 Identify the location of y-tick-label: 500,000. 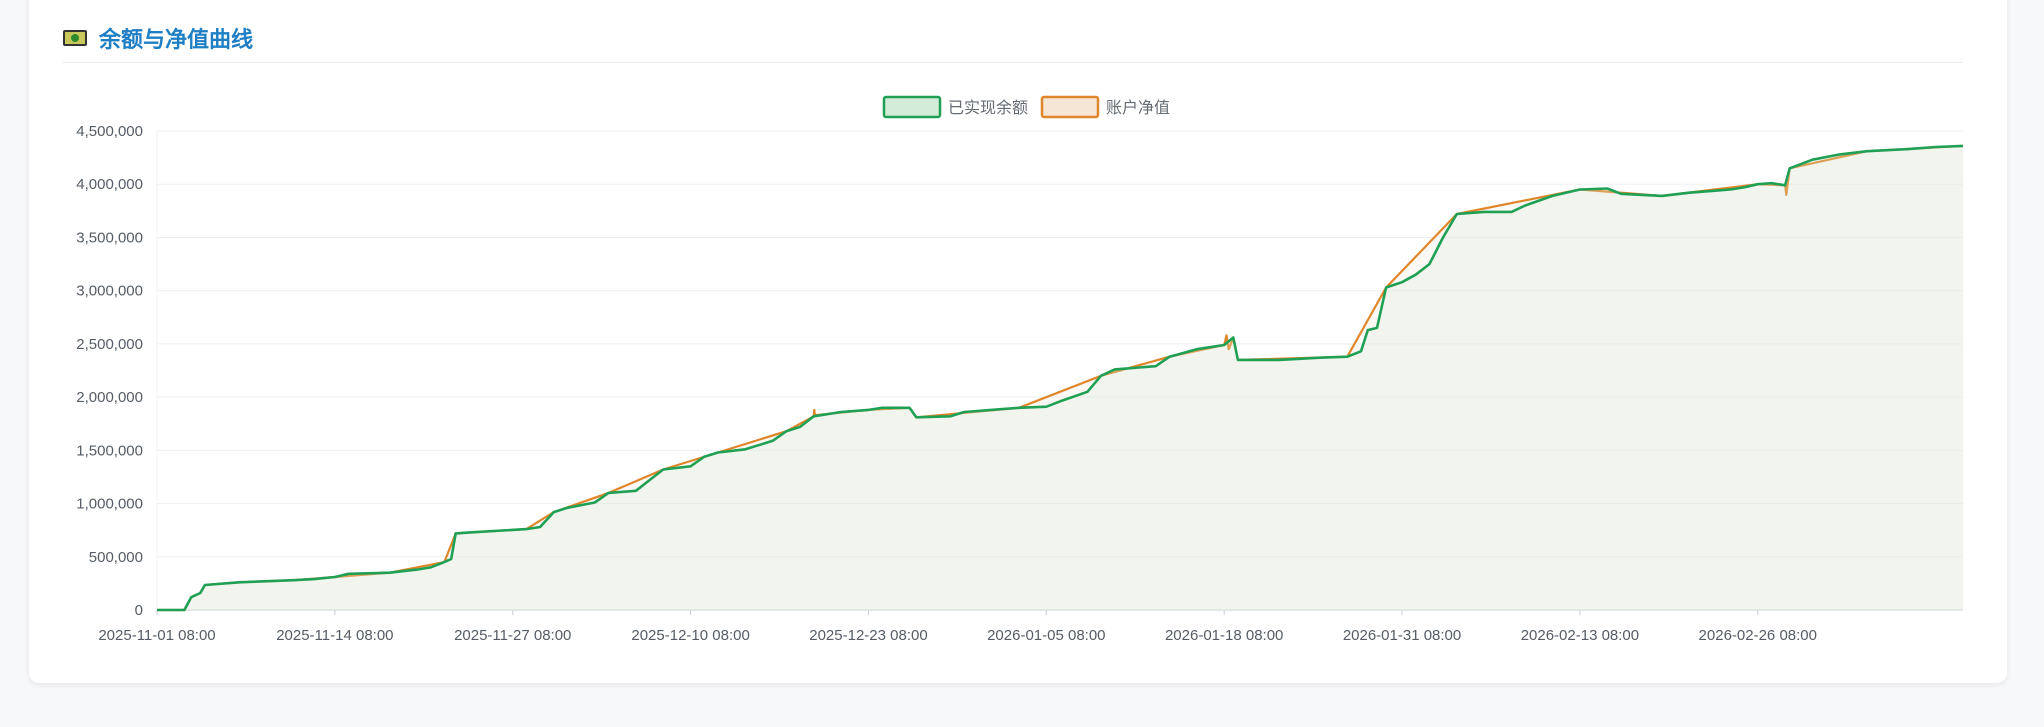
(116, 557).